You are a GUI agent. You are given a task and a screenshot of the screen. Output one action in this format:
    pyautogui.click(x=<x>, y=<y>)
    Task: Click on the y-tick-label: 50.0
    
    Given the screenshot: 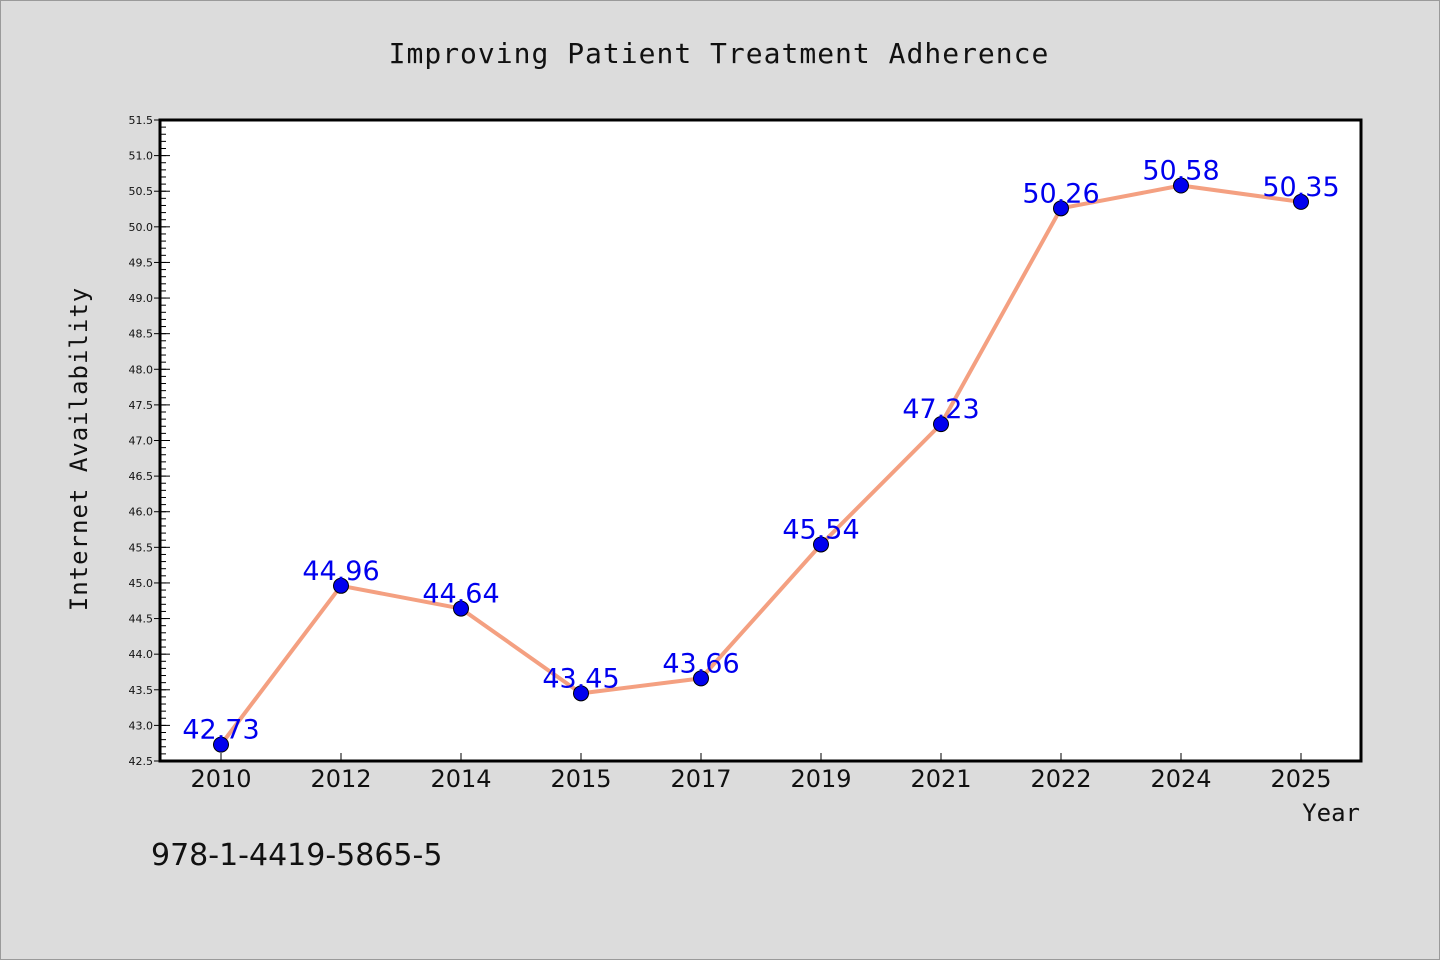 What is the action you would take?
    pyautogui.click(x=141, y=227)
    